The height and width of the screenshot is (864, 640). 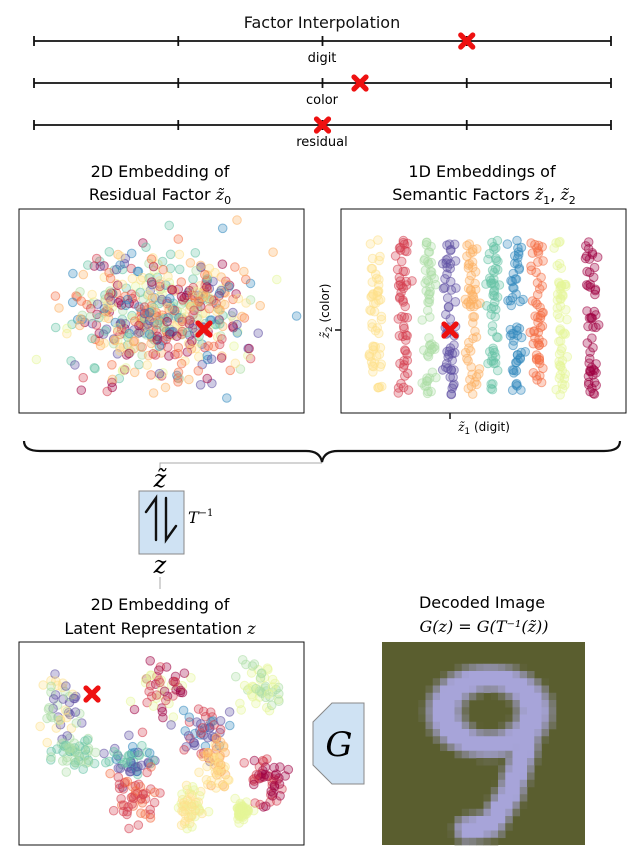 I want to click on slider-residual: residual, so click(x=322, y=133).